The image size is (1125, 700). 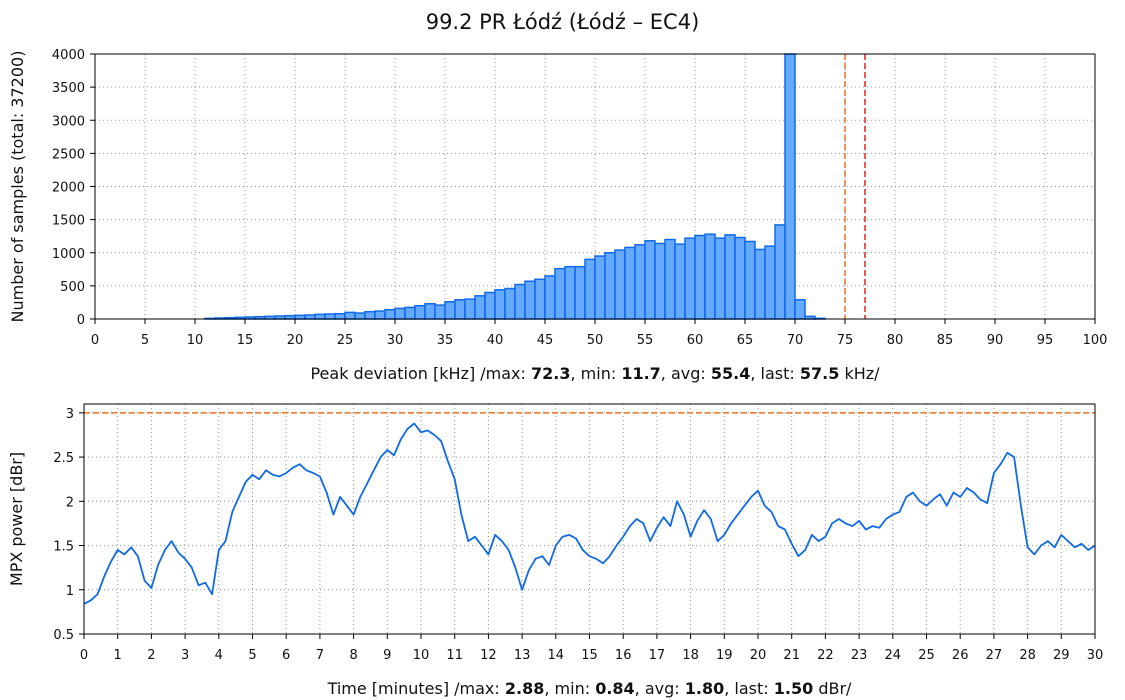 I want to click on x-tick-label: 17, so click(x=657, y=655).